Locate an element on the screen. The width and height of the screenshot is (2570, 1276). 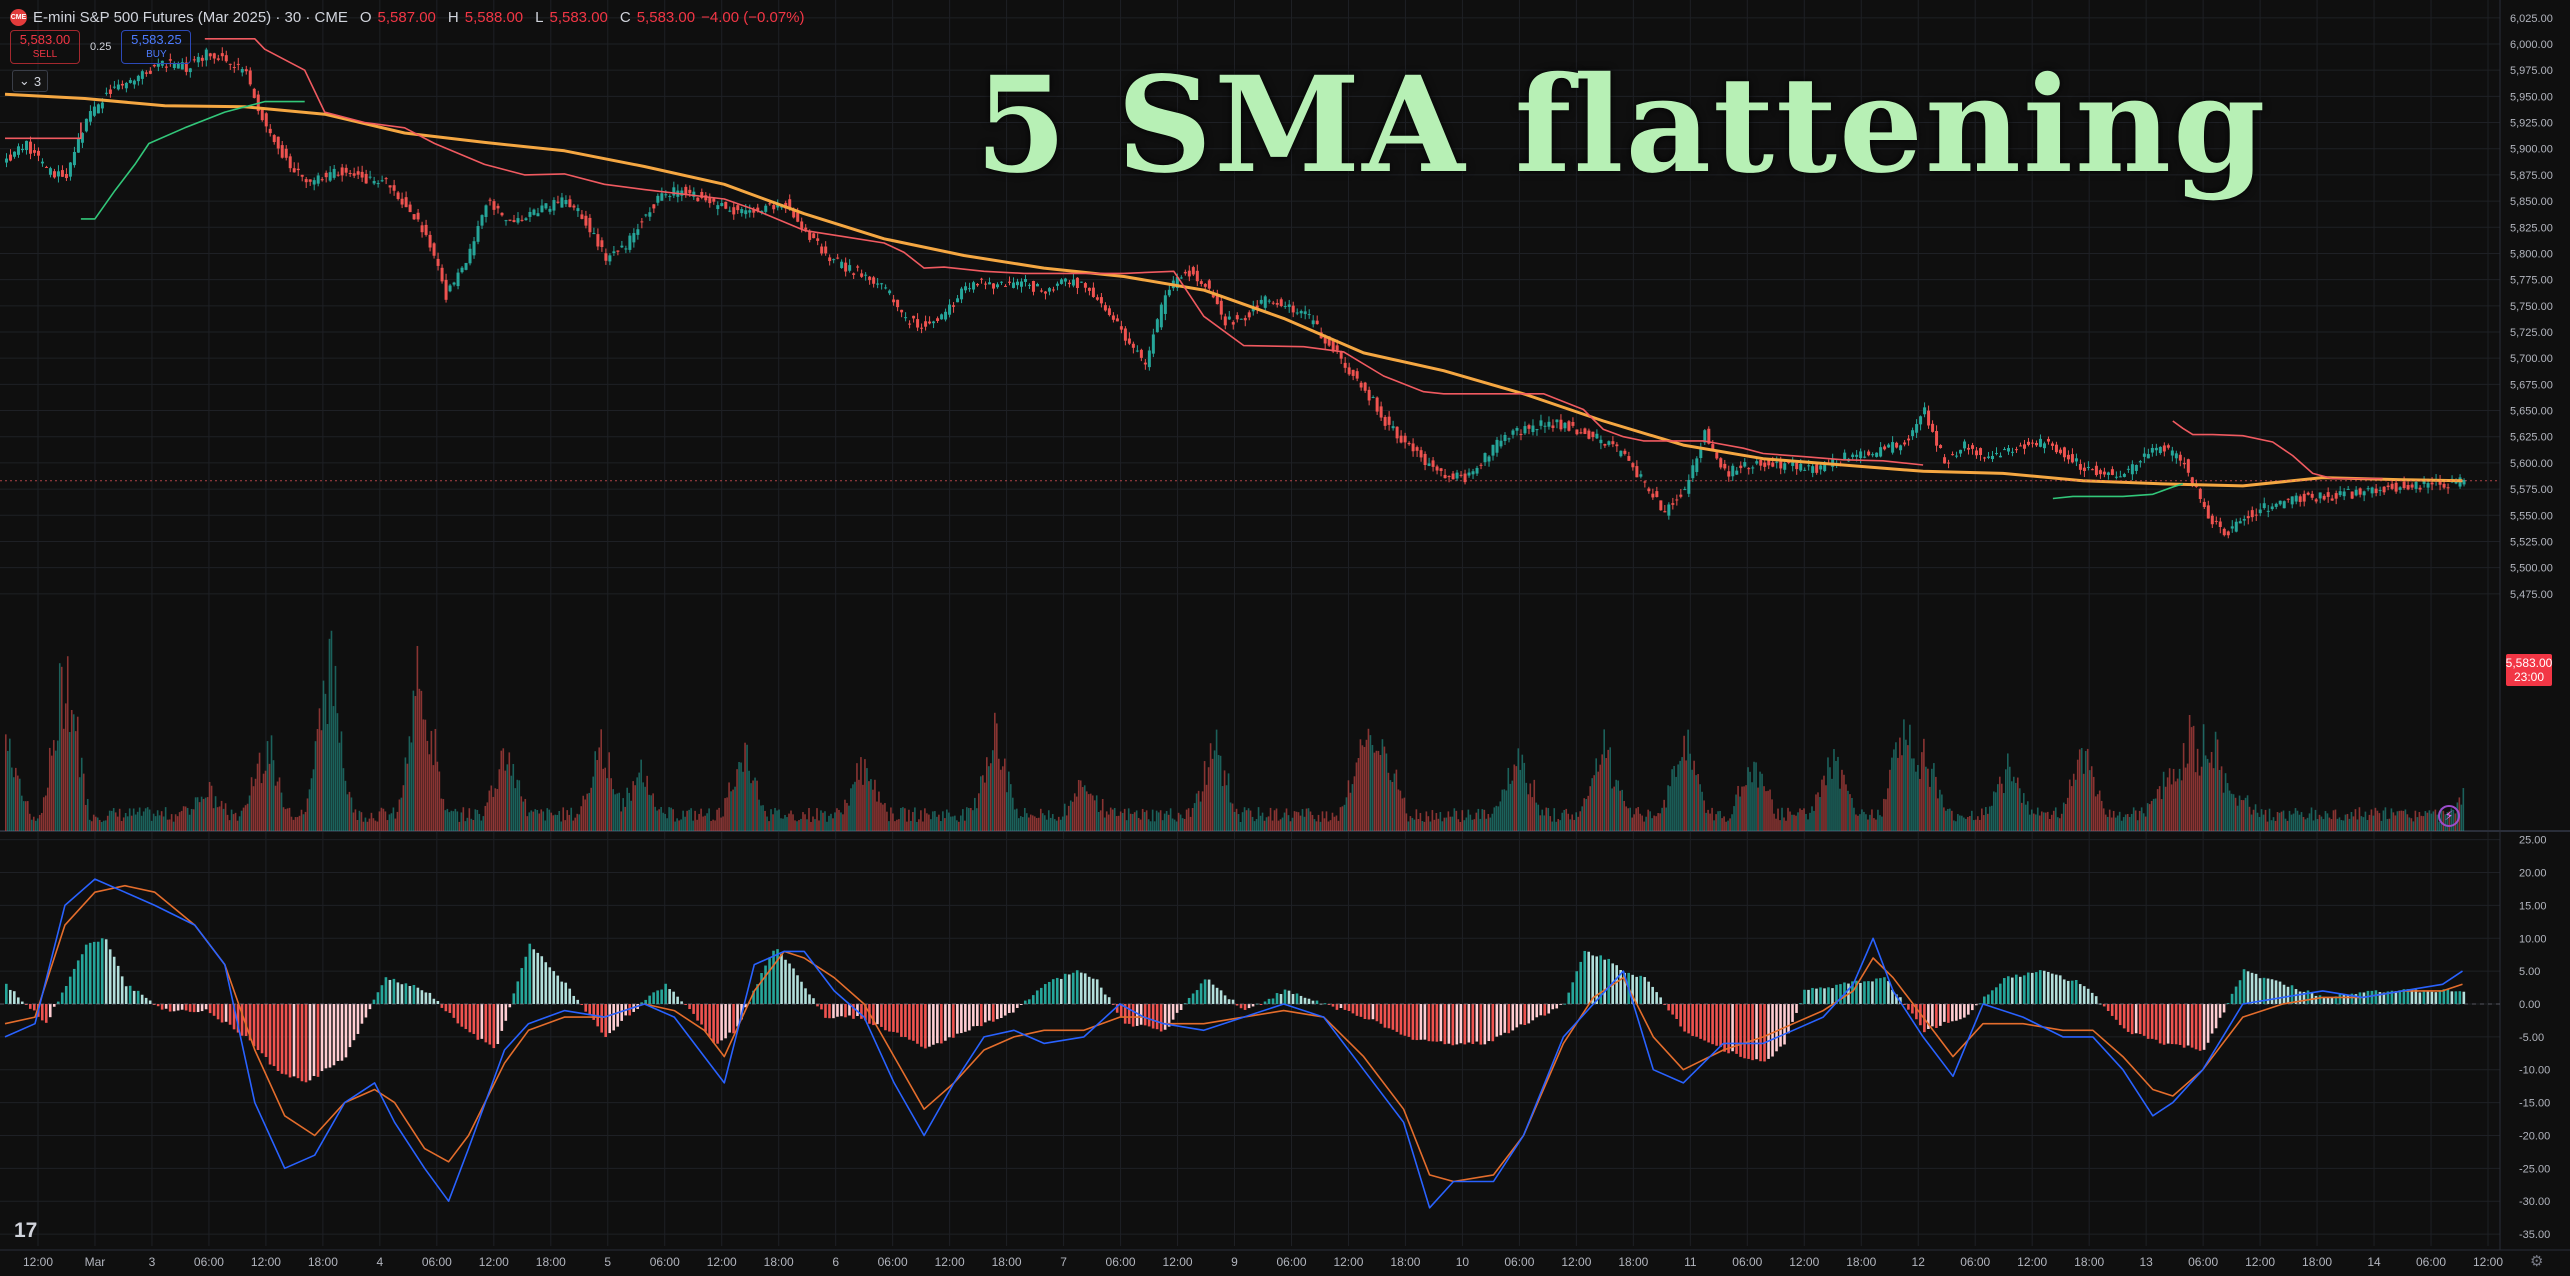
gear-icon: ⚙ is located at coordinates (2537, 1261).